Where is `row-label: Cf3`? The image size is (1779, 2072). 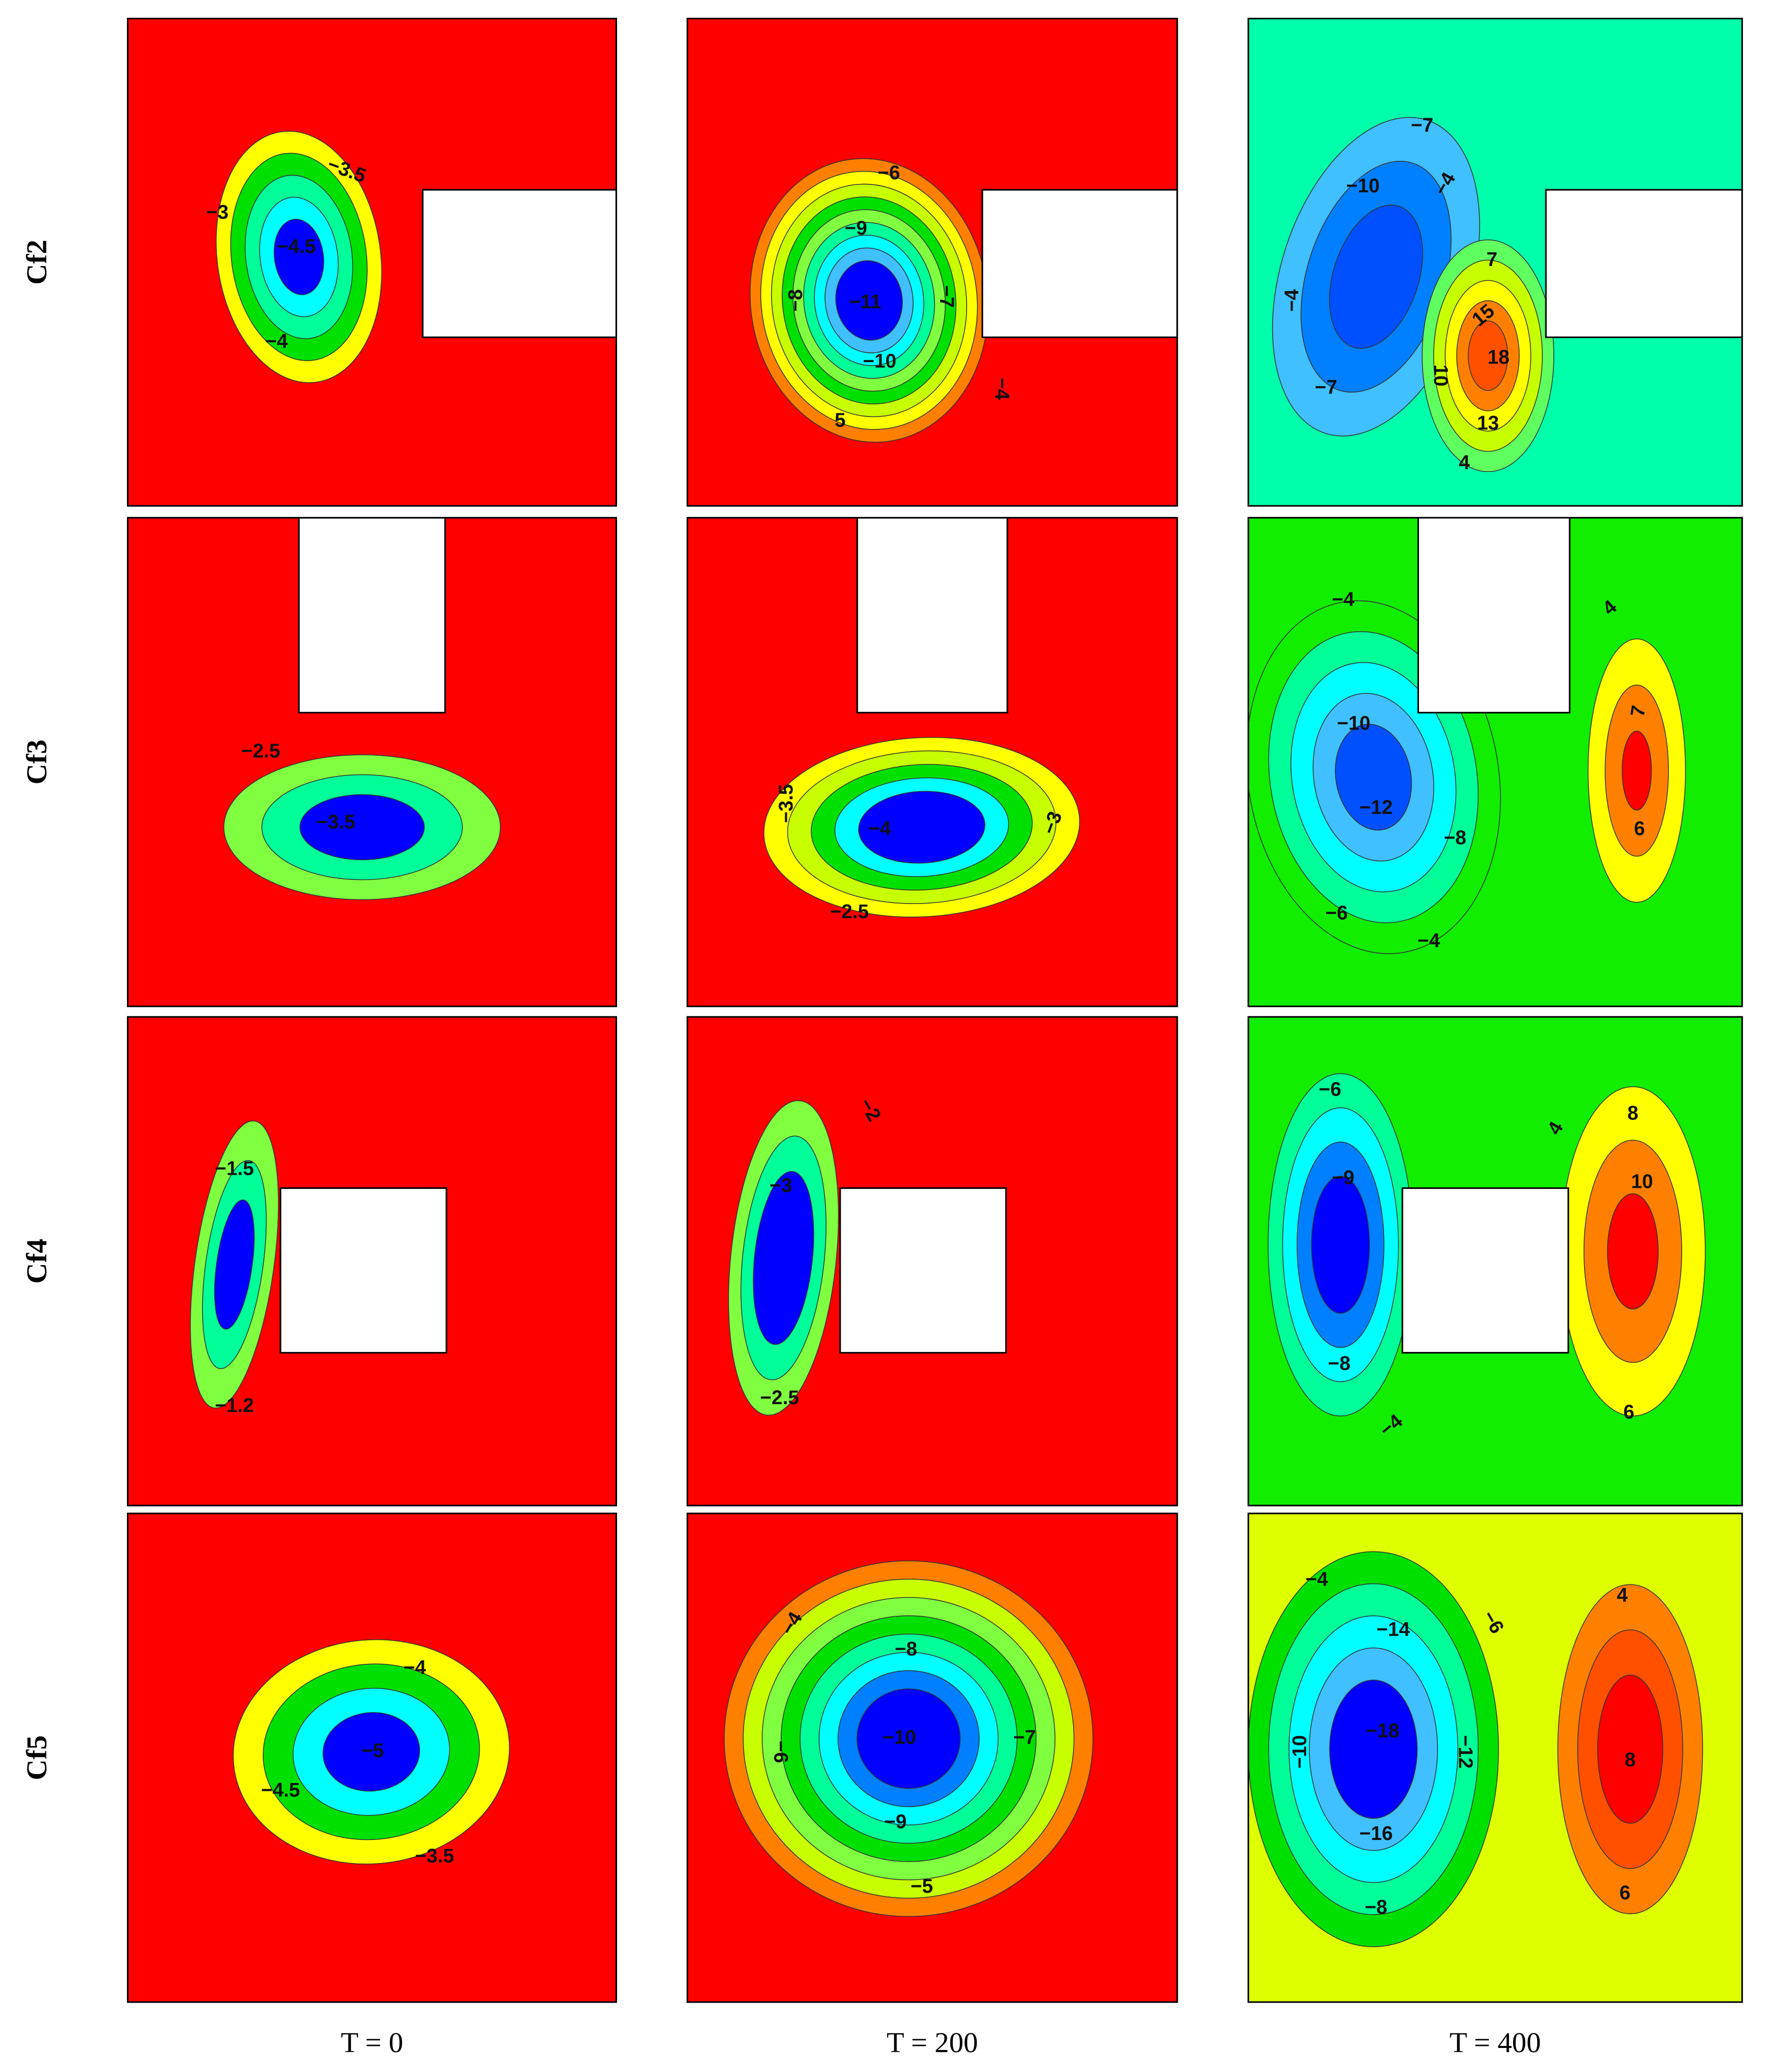
row-label: Cf3 is located at coordinates (36, 761).